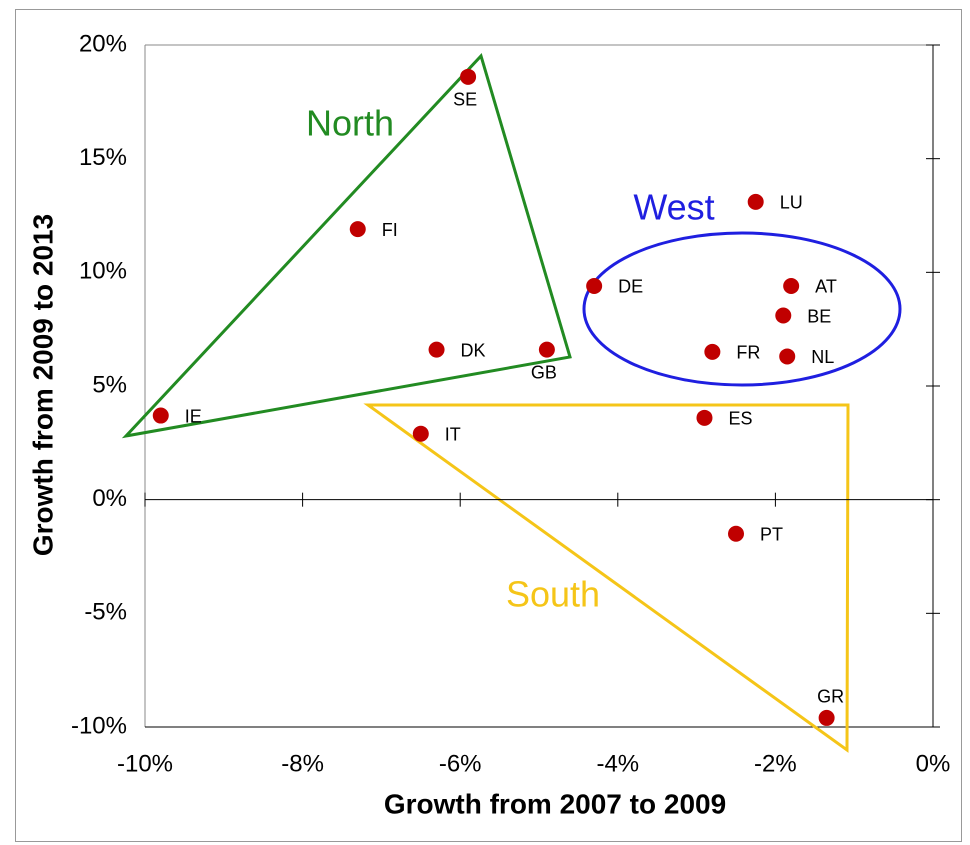  What do you see at coordinates (109, 498) in the screenshot?
I see `y-tick-label: 0%` at bounding box center [109, 498].